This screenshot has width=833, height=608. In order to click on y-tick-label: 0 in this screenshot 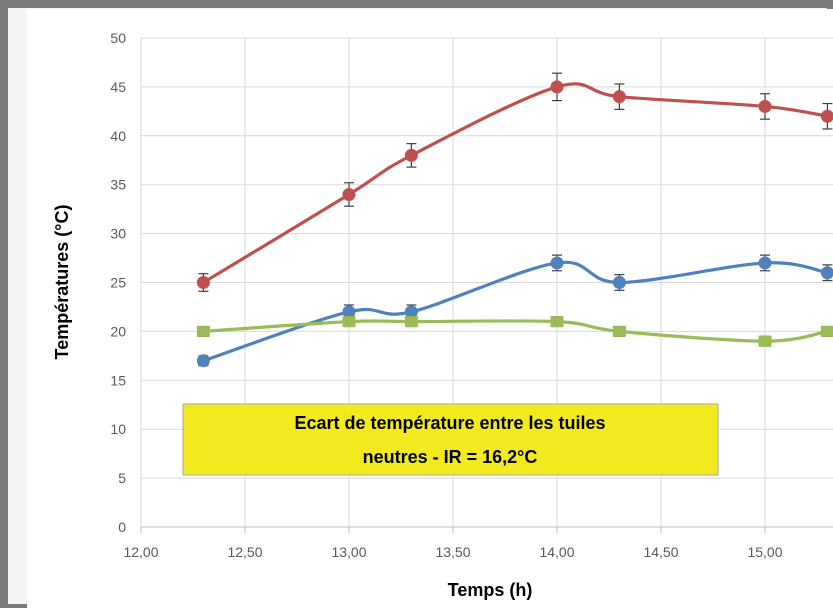, I will do `click(122, 527)`.